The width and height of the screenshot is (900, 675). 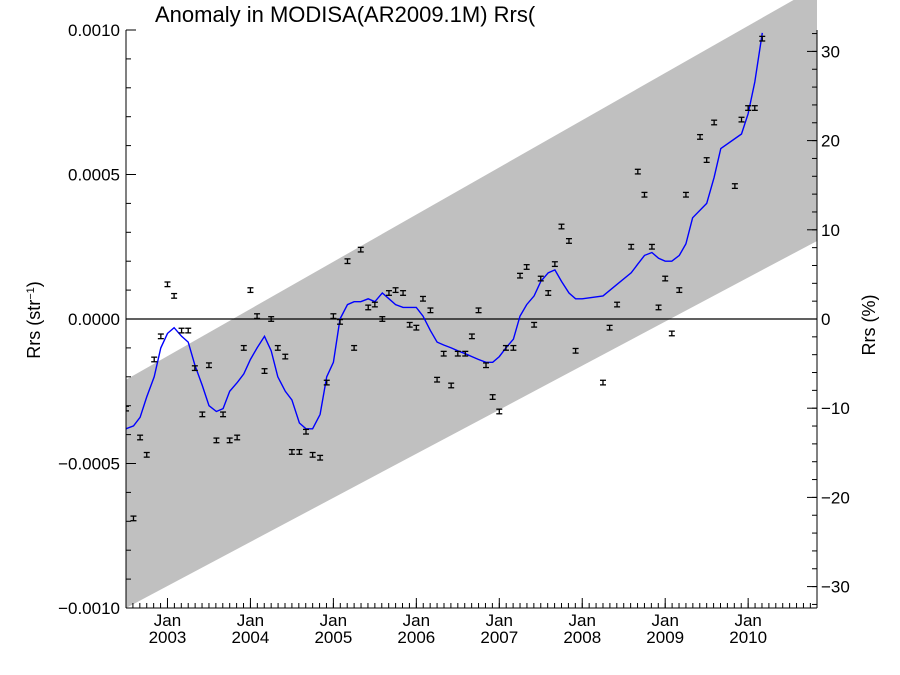 What do you see at coordinates (34, 320) in the screenshot?
I see `left-axis-title: Rrs (str−1)` at bounding box center [34, 320].